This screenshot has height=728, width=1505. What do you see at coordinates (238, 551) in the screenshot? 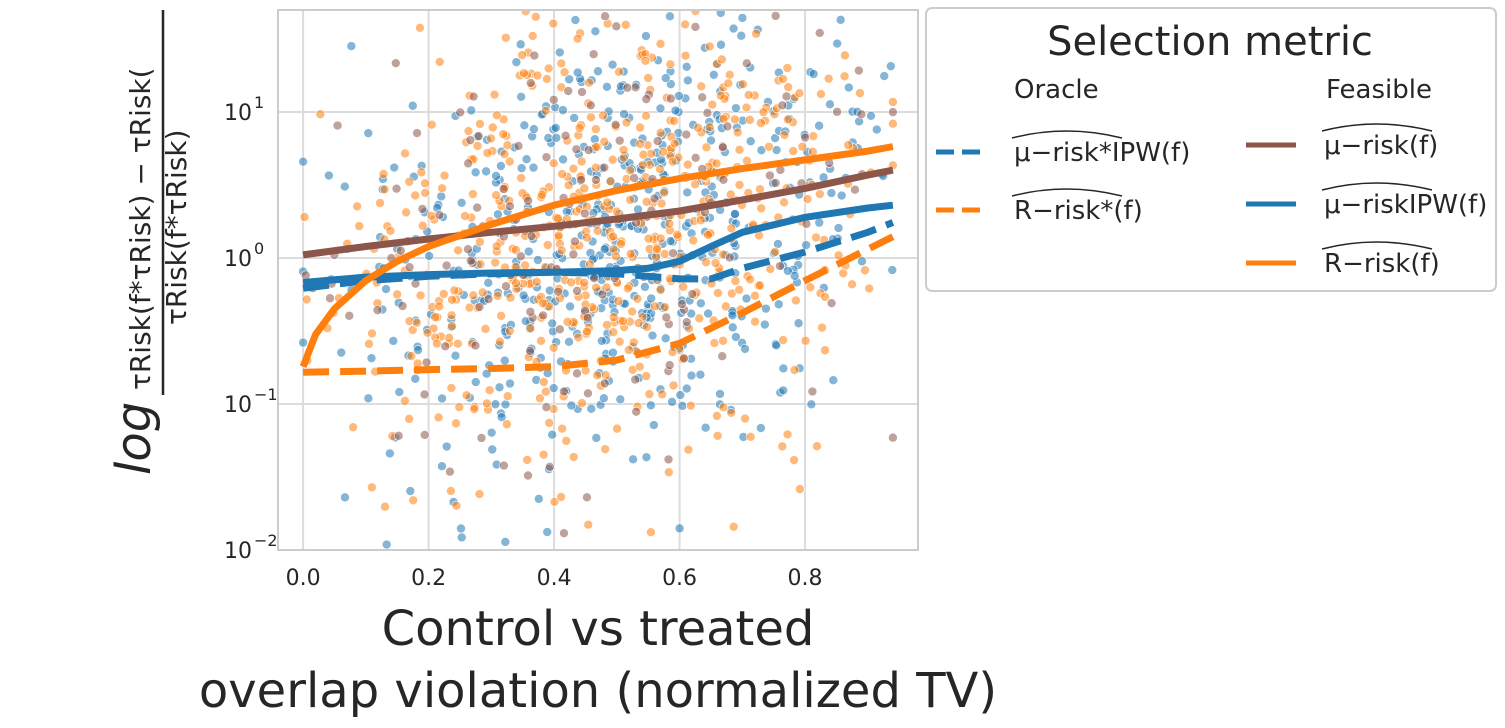
I see `y-tick-label: 10` at bounding box center [238, 551].